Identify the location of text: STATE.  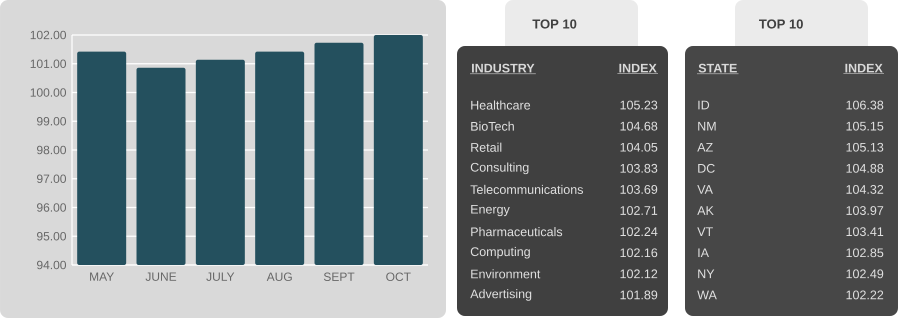
(717, 68).